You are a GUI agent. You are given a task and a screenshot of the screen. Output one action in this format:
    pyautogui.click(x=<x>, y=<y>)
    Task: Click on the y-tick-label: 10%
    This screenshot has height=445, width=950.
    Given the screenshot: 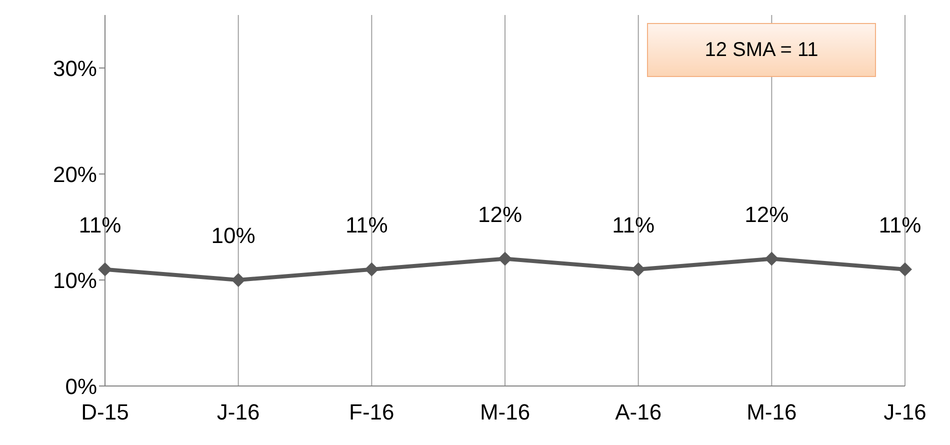 What is the action you would take?
    pyautogui.click(x=74, y=280)
    